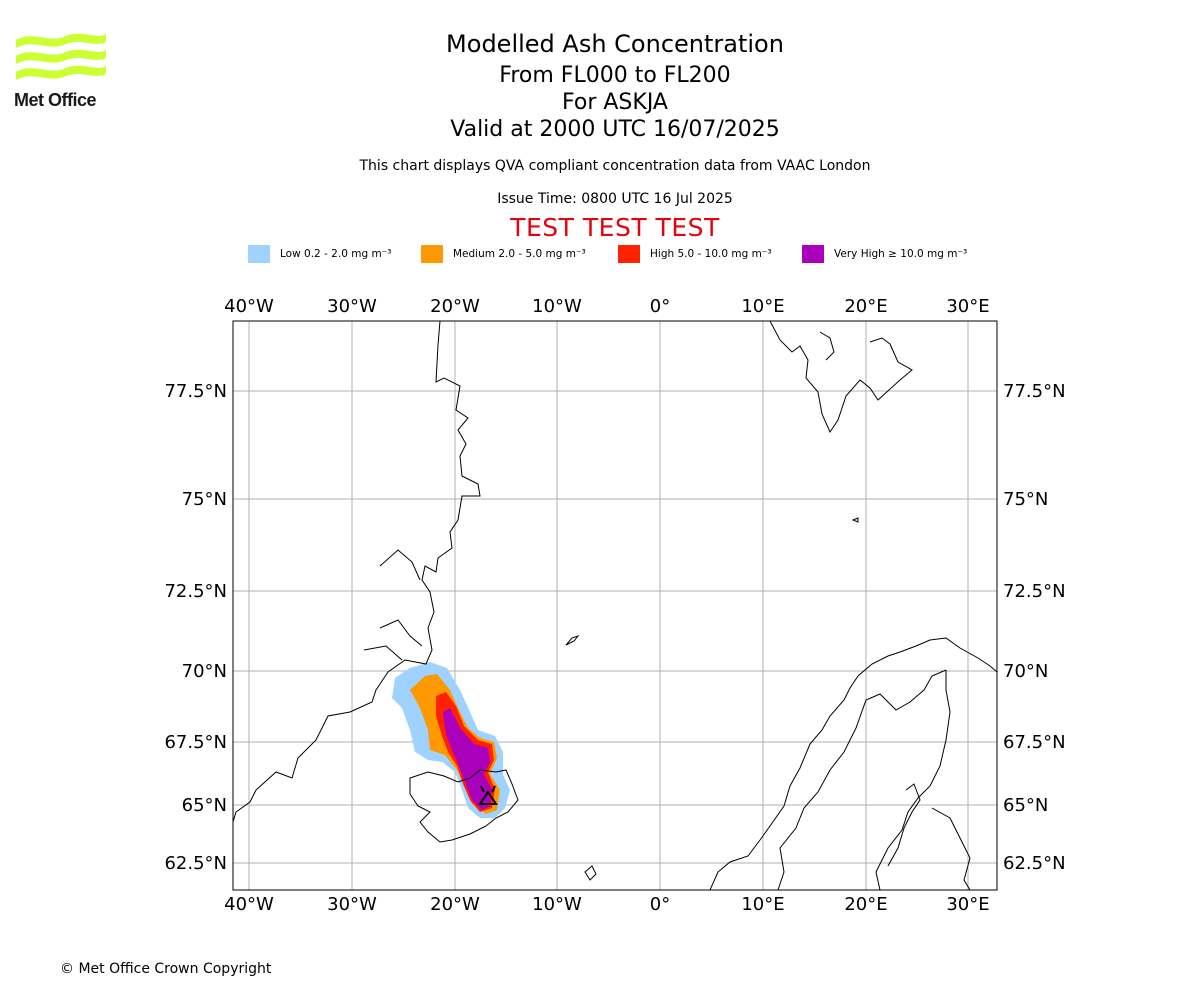  I want to click on legend-item-high: High 5.0 - 10.0 mg m⁻³, so click(695, 254).